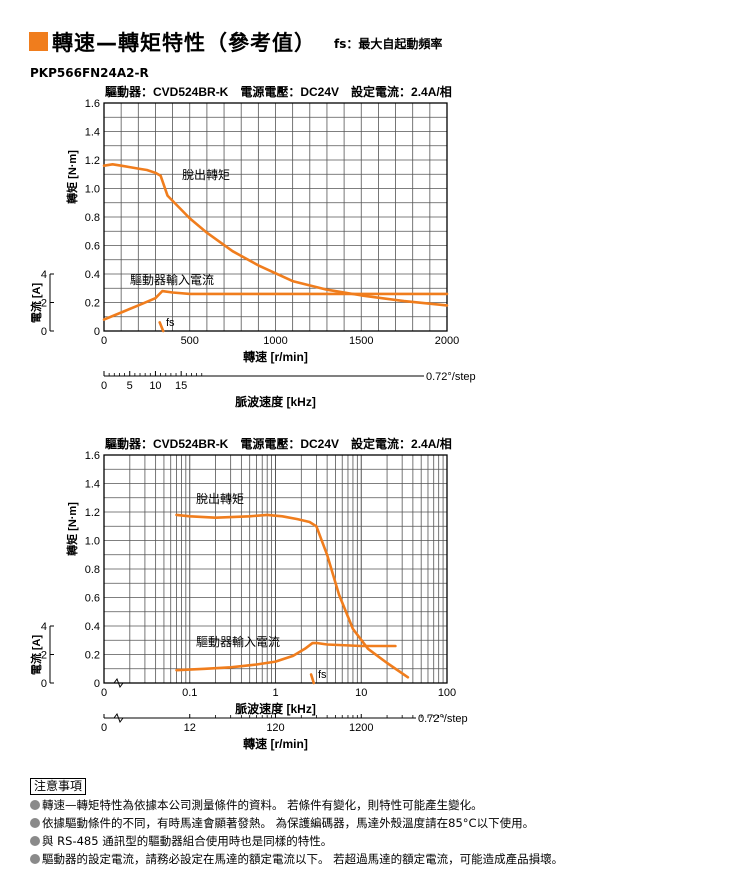 Image resolution: width=734 pixels, height=894 pixels. I want to click on x-tick-label: 0.1, so click(189, 693).